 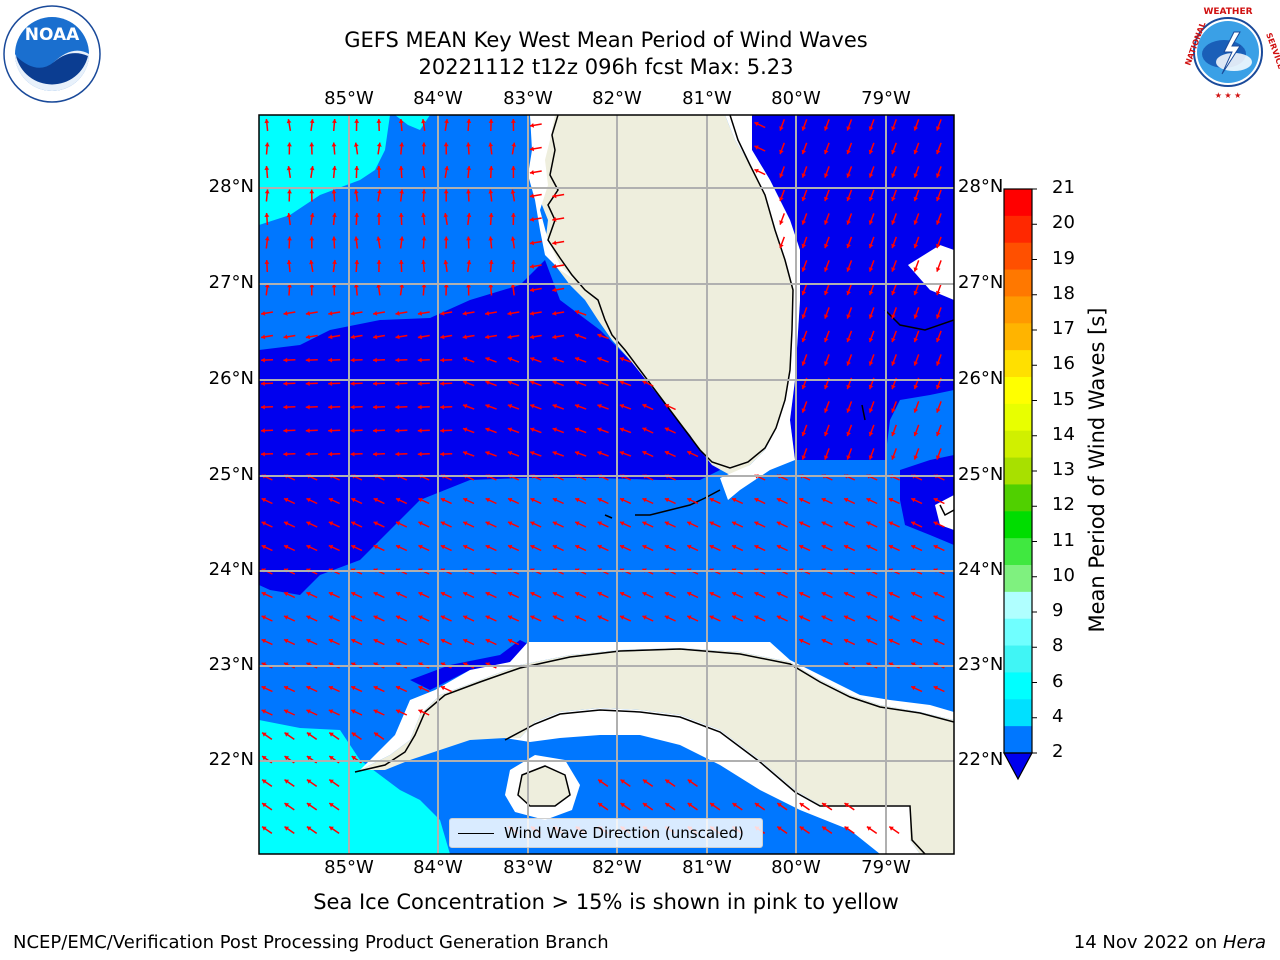 I want to click on lon-label-top: 81°W, so click(x=707, y=98).